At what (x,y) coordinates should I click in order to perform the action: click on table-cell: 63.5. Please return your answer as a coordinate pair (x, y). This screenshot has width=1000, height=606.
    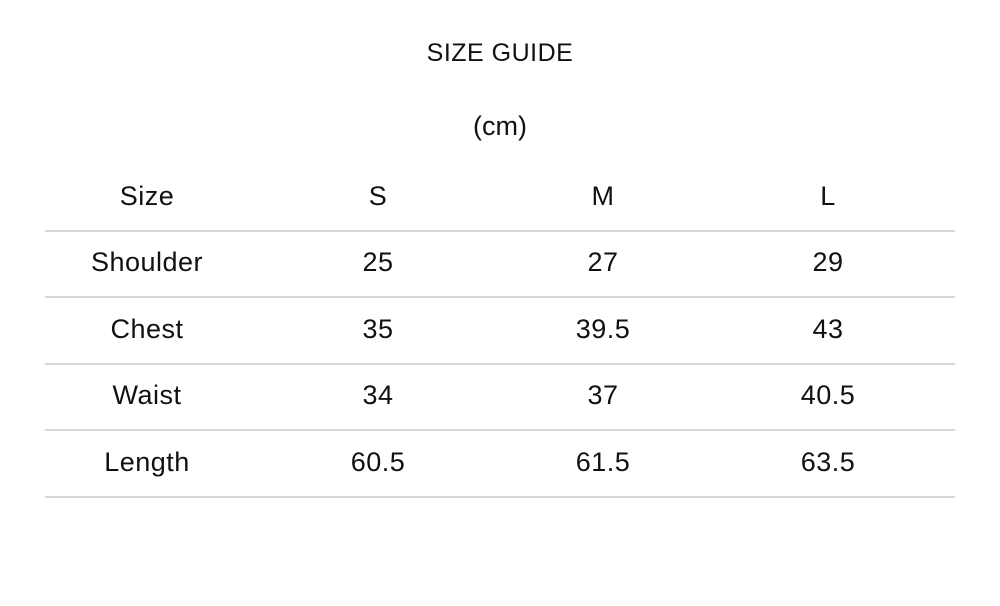
    Looking at the image, I should click on (828, 462).